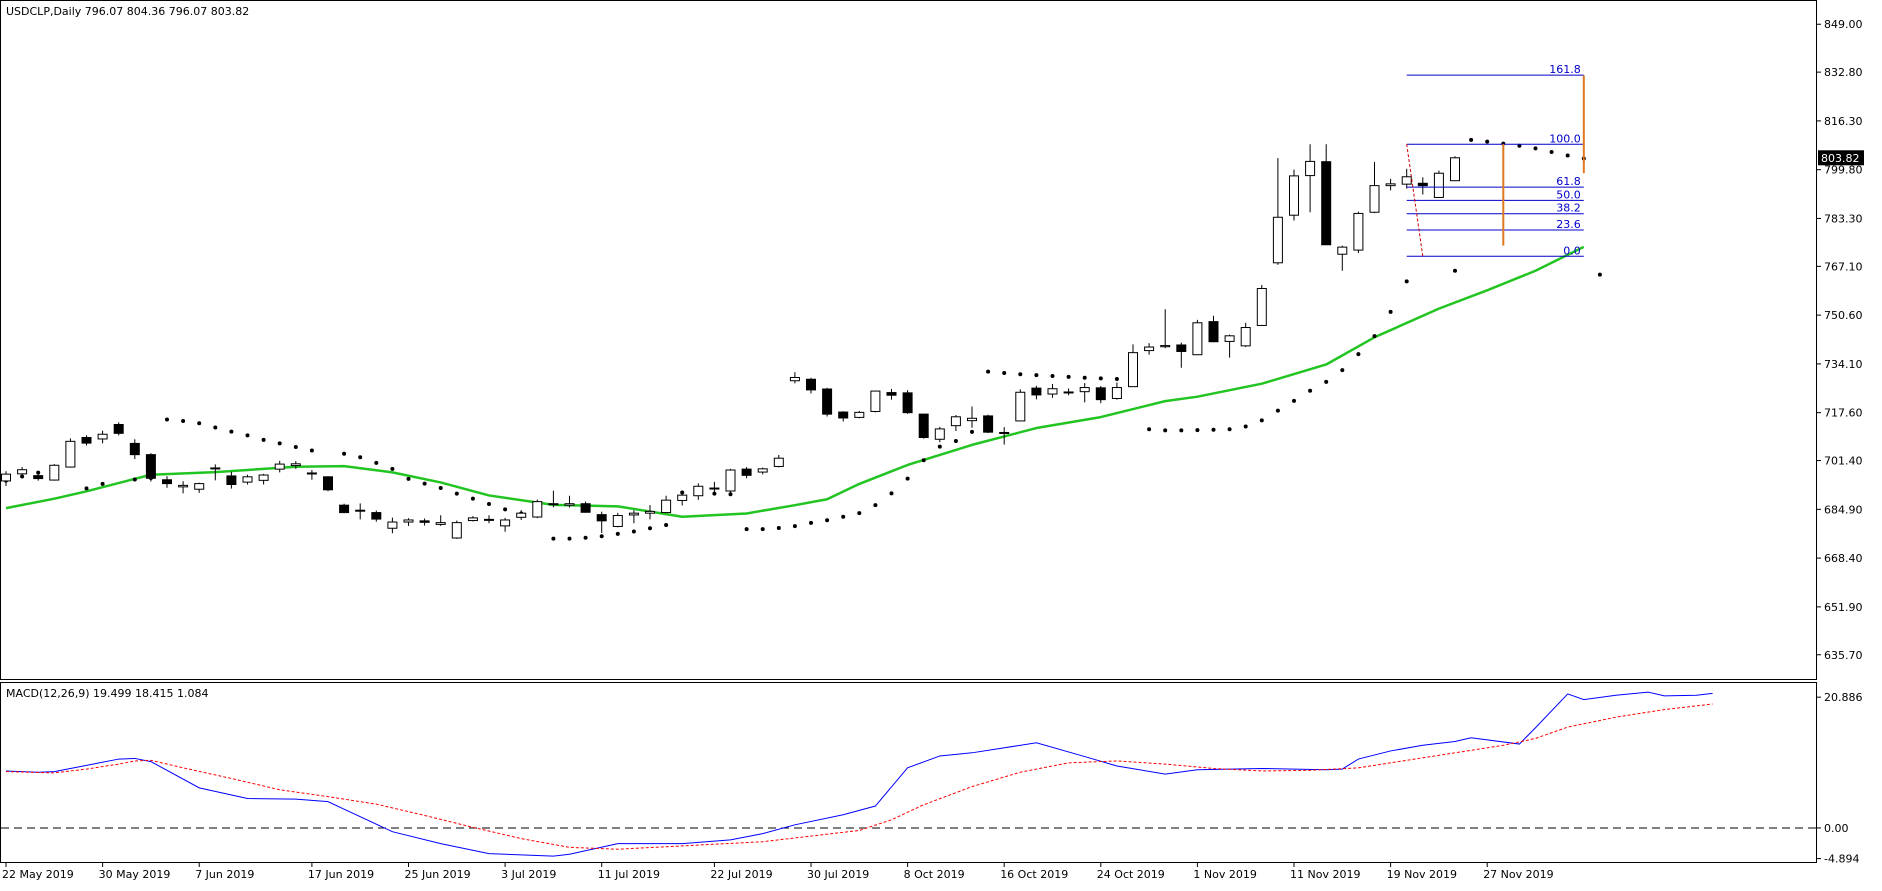 This screenshot has height=891, width=1882. I want to click on last-price-box, so click(1841, 158).